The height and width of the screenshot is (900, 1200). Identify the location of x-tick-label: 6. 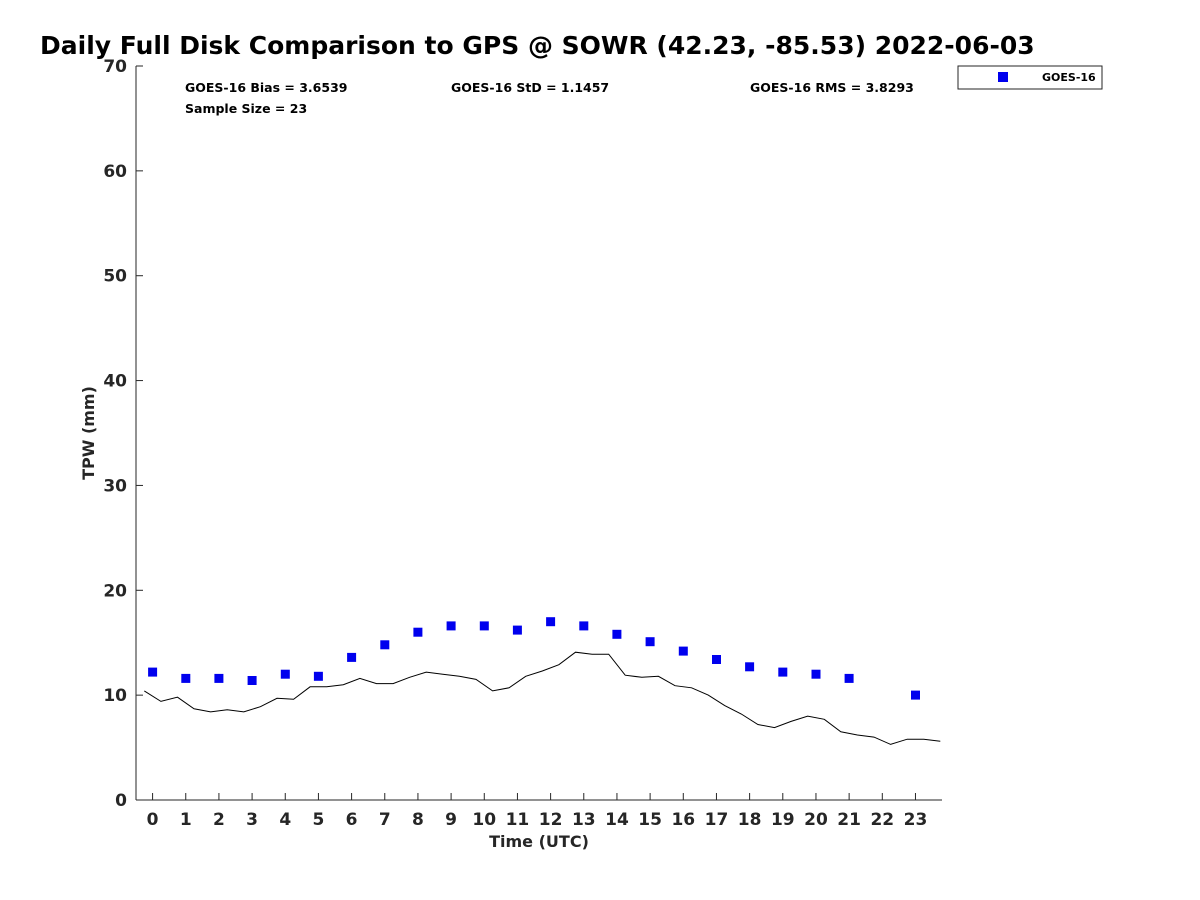
(352, 820).